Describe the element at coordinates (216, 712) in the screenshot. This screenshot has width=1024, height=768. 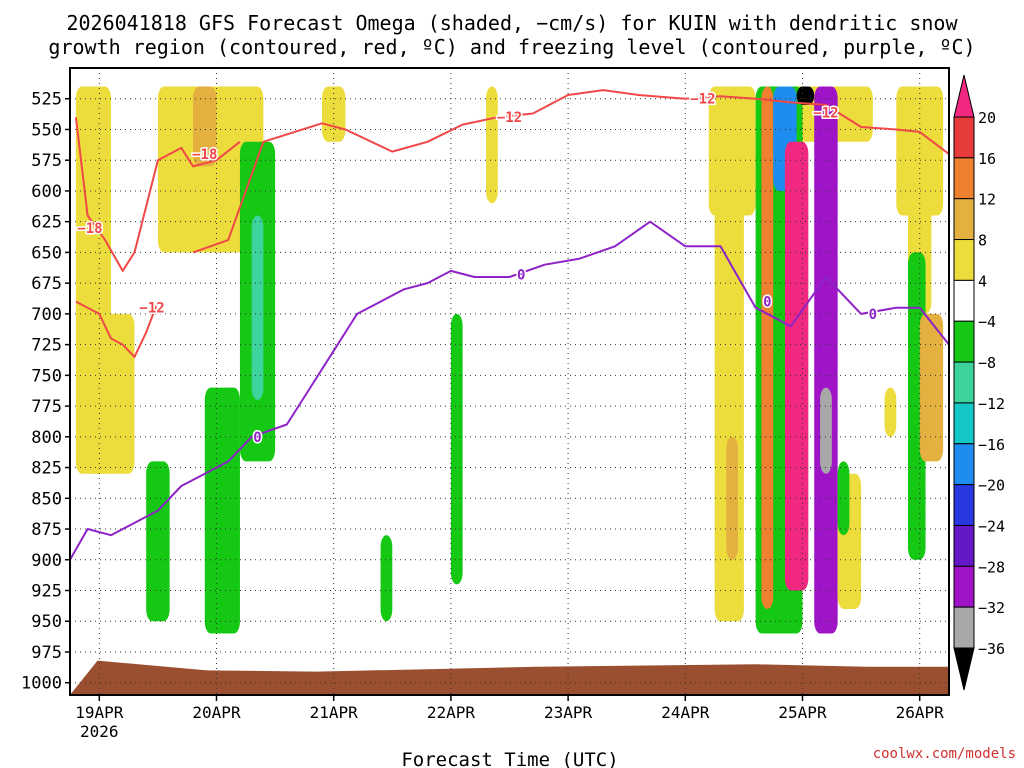
I see `x-tick-label: 20APR` at that location.